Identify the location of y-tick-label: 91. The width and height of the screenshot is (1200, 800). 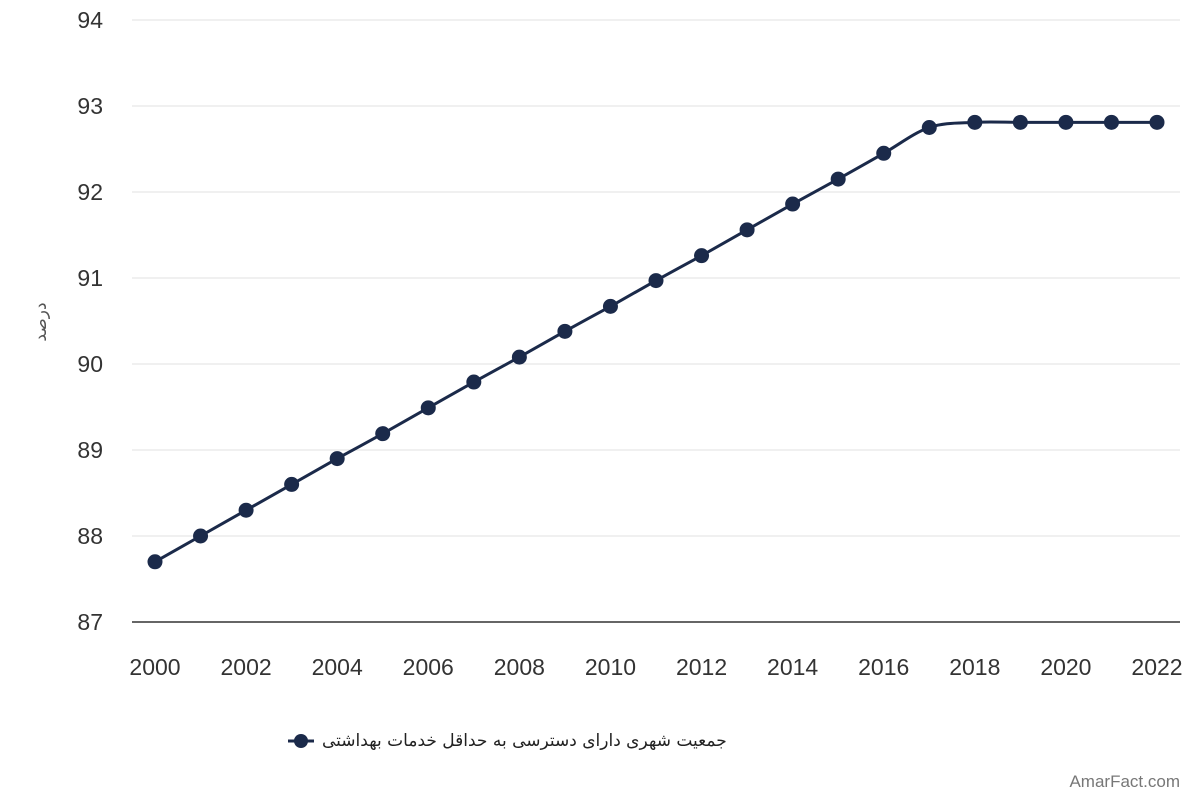
(90, 278).